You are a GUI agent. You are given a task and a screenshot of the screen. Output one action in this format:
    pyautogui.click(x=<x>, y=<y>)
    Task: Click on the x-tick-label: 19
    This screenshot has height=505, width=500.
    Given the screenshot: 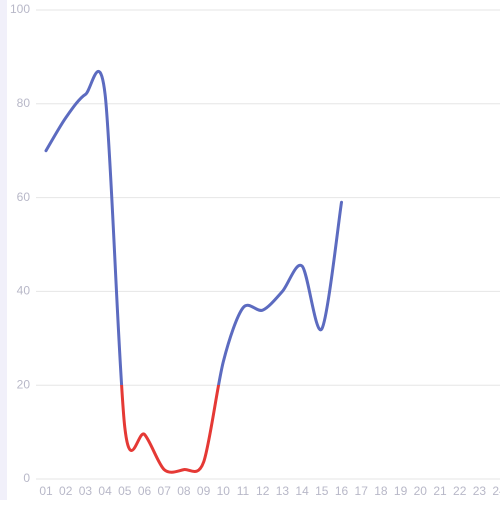 What is the action you would take?
    pyautogui.click(x=401, y=491)
    